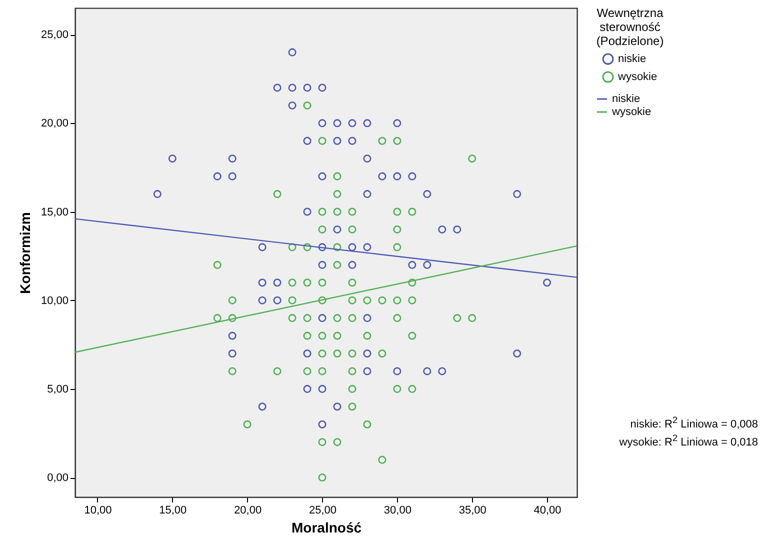 The height and width of the screenshot is (553, 762). Describe the element at coordinates (688, 441) in the screenshot. I see `text: wysokie: R$^{2}$ Liniowa = 0,018` at that location.